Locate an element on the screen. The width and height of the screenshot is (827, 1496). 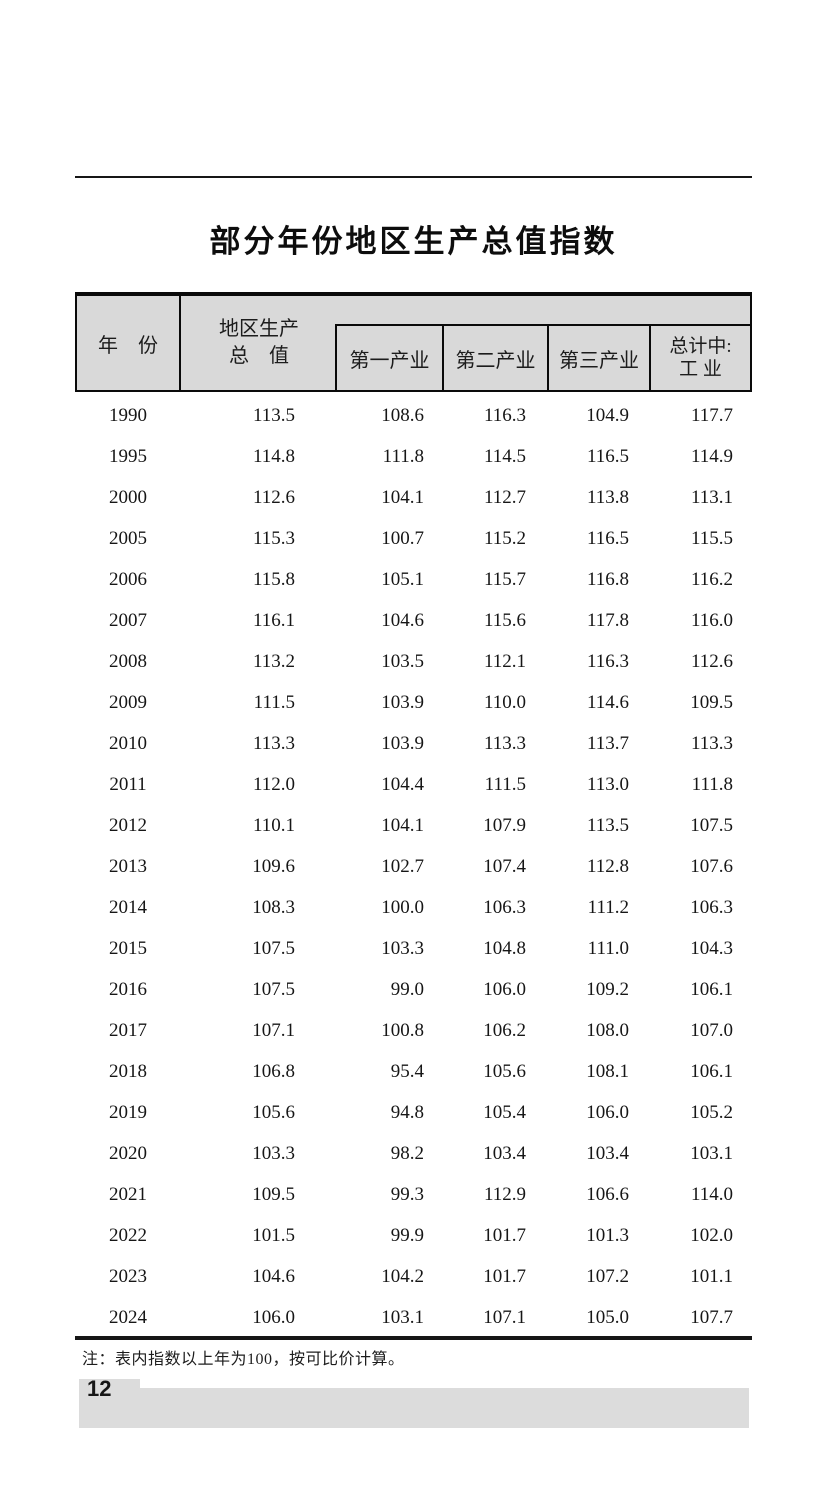
cell-year: 2018 is located at coordinates (128, 1071).